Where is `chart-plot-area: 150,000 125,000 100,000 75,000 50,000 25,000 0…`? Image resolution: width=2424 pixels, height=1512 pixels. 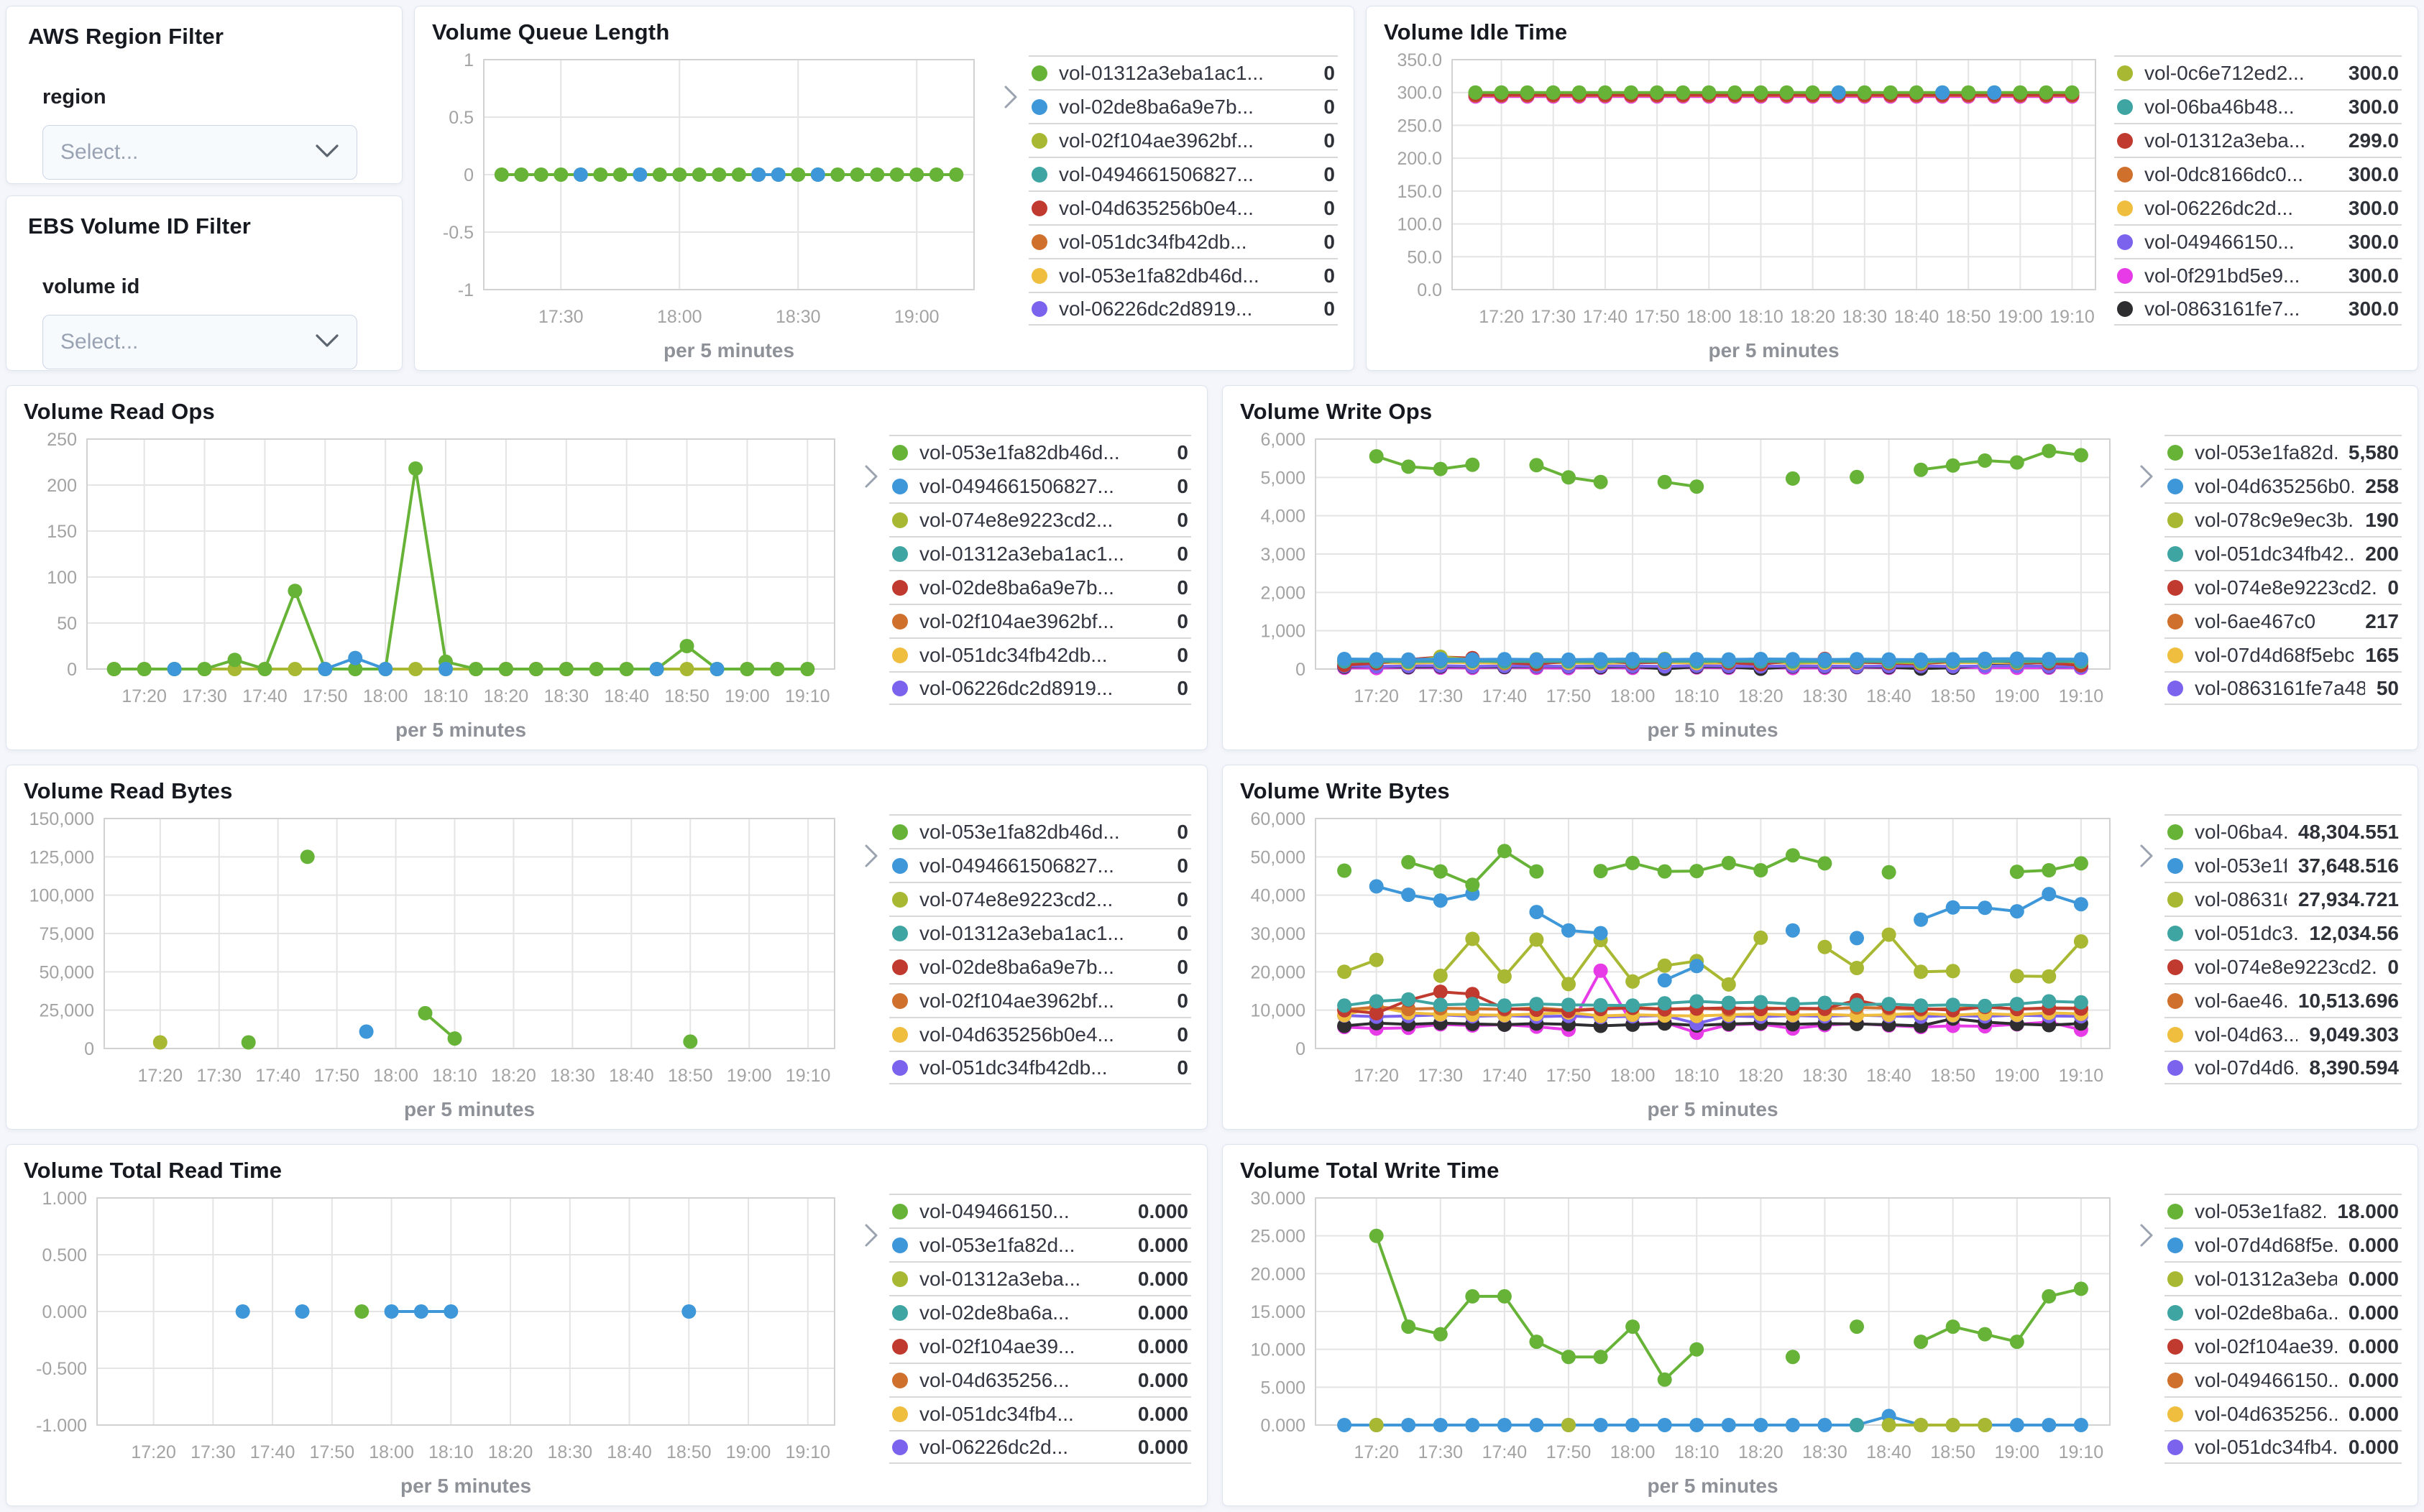 chart-plot-area: 150,000 125,000 100,000 75,000 50,000 25,000 0… is located at coordinates (438, 965).